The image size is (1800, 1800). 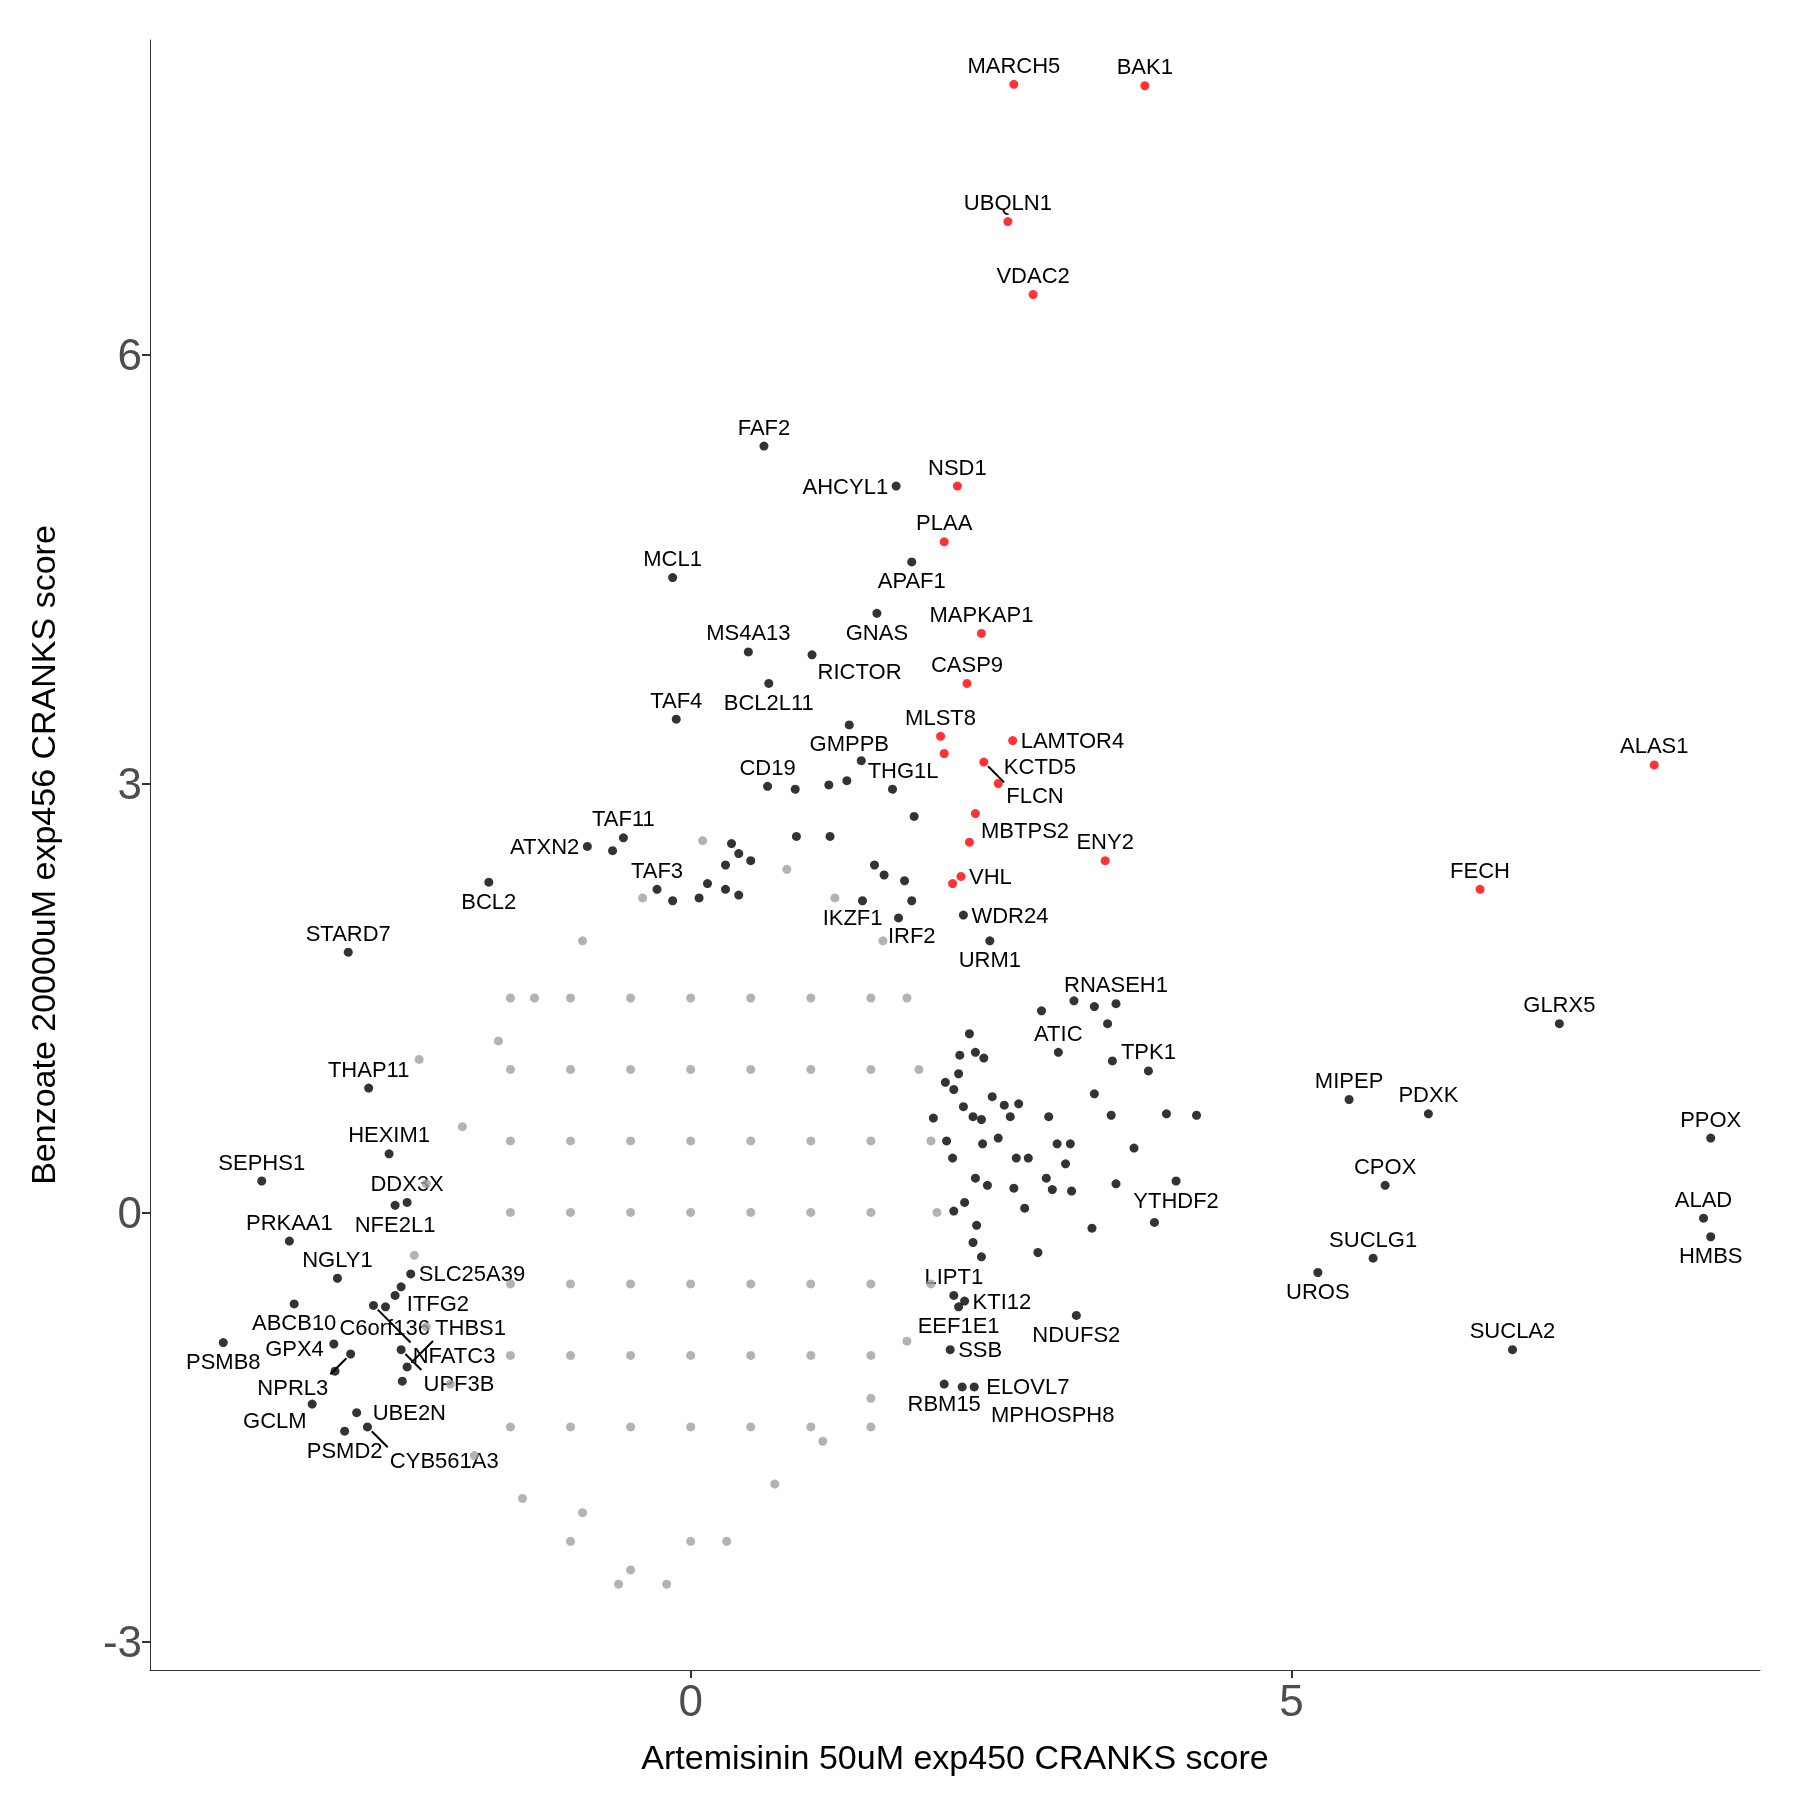 I want to click on y-axis-title: Benzoate 20000uM exp456 CRANKS score, so click(x=43, y=855).